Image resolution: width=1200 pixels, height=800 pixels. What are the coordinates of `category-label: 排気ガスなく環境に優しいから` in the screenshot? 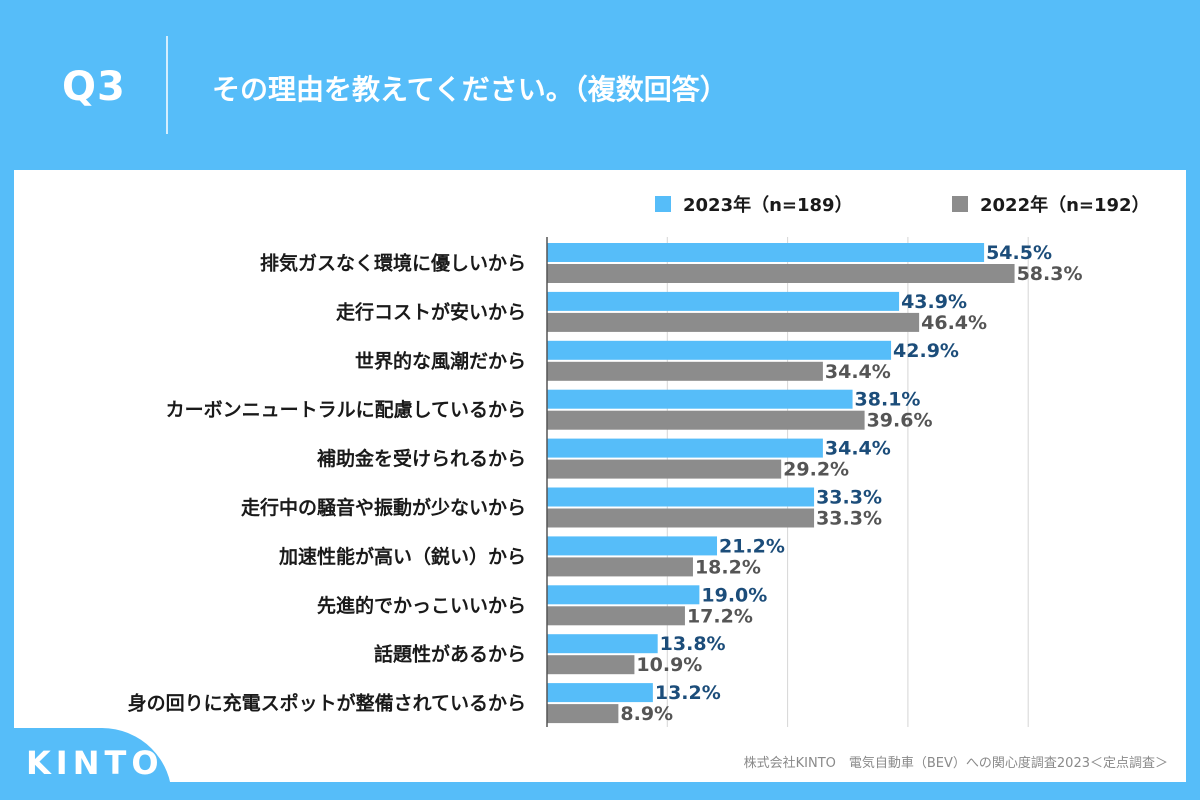 It's located at (393, 263).